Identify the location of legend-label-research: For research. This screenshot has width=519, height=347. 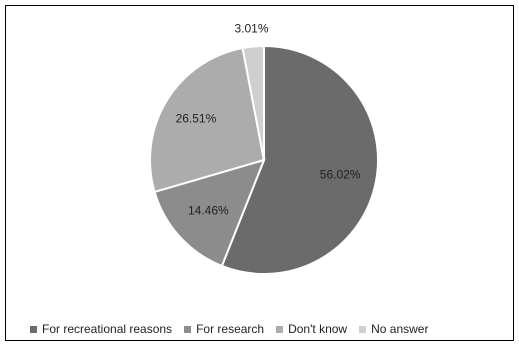
(230, 329).